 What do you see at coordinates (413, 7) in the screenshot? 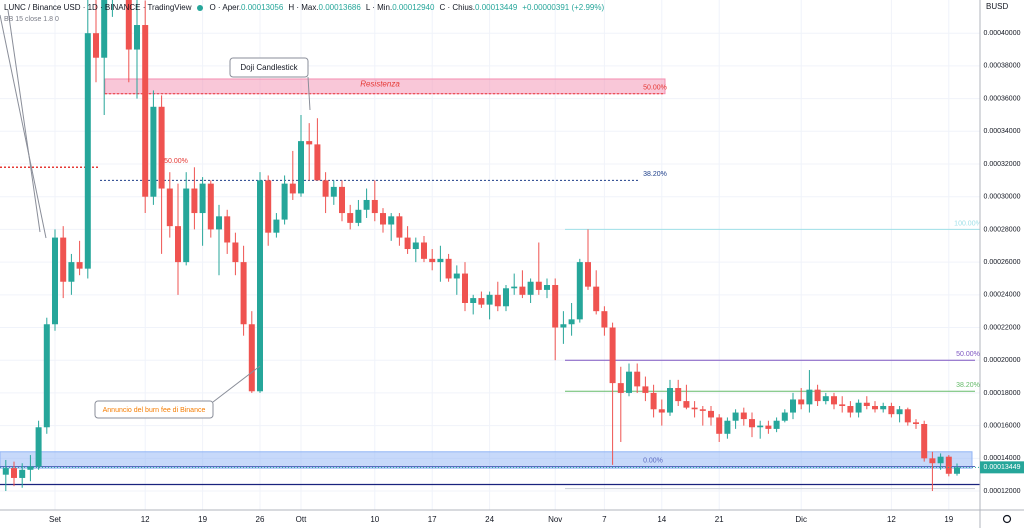
I see `ohlc-value: 0.00012940` at bounding box center [413, 7].